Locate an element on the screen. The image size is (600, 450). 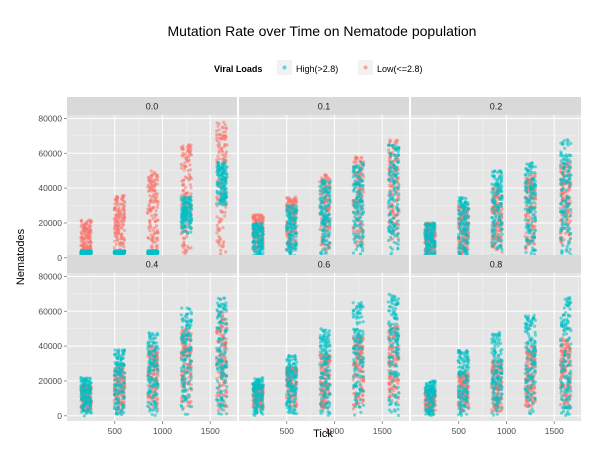
y-tick-label: 60000 is located at coordinates (50, 153).